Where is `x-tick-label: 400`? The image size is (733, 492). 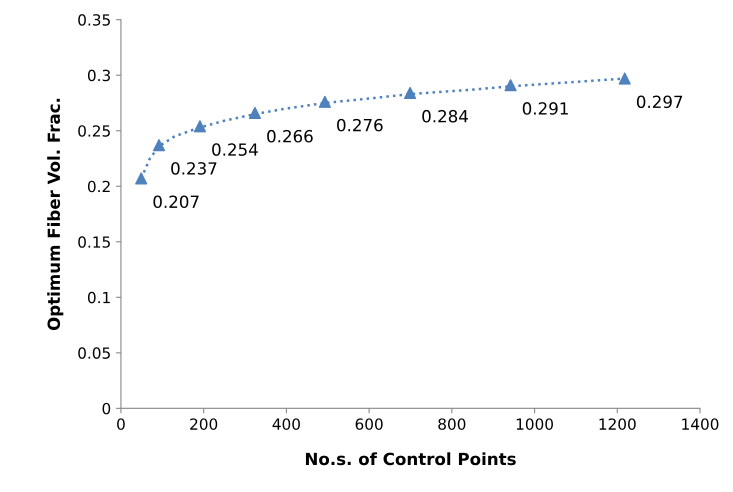
x-tick-label: 400 is located at coordinates (286, 424).